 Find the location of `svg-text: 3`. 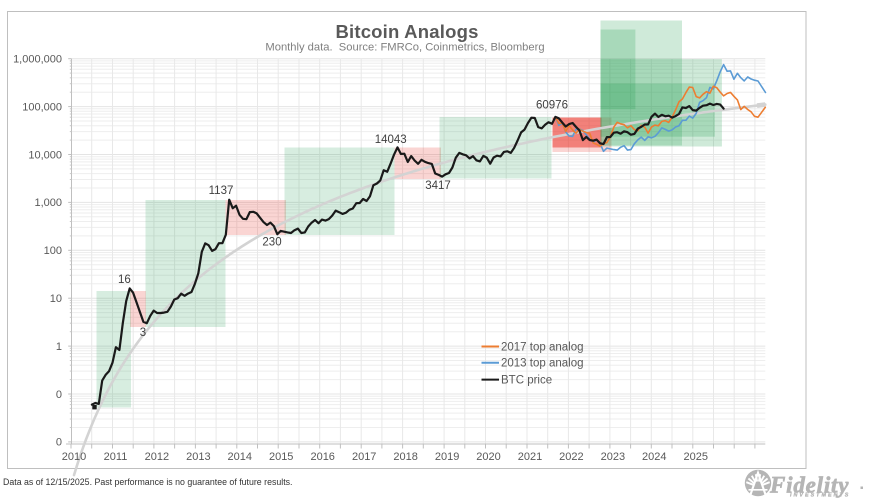

svg-text: 3 is located at coordinates (143, 333).